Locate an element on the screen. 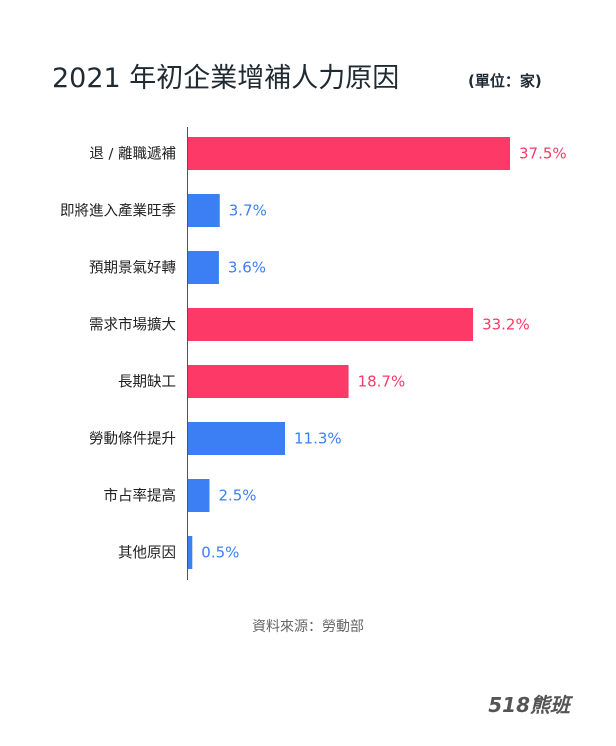 The image size is (616, 746). value-label: 3.7% is located at coordinates (248, 211).